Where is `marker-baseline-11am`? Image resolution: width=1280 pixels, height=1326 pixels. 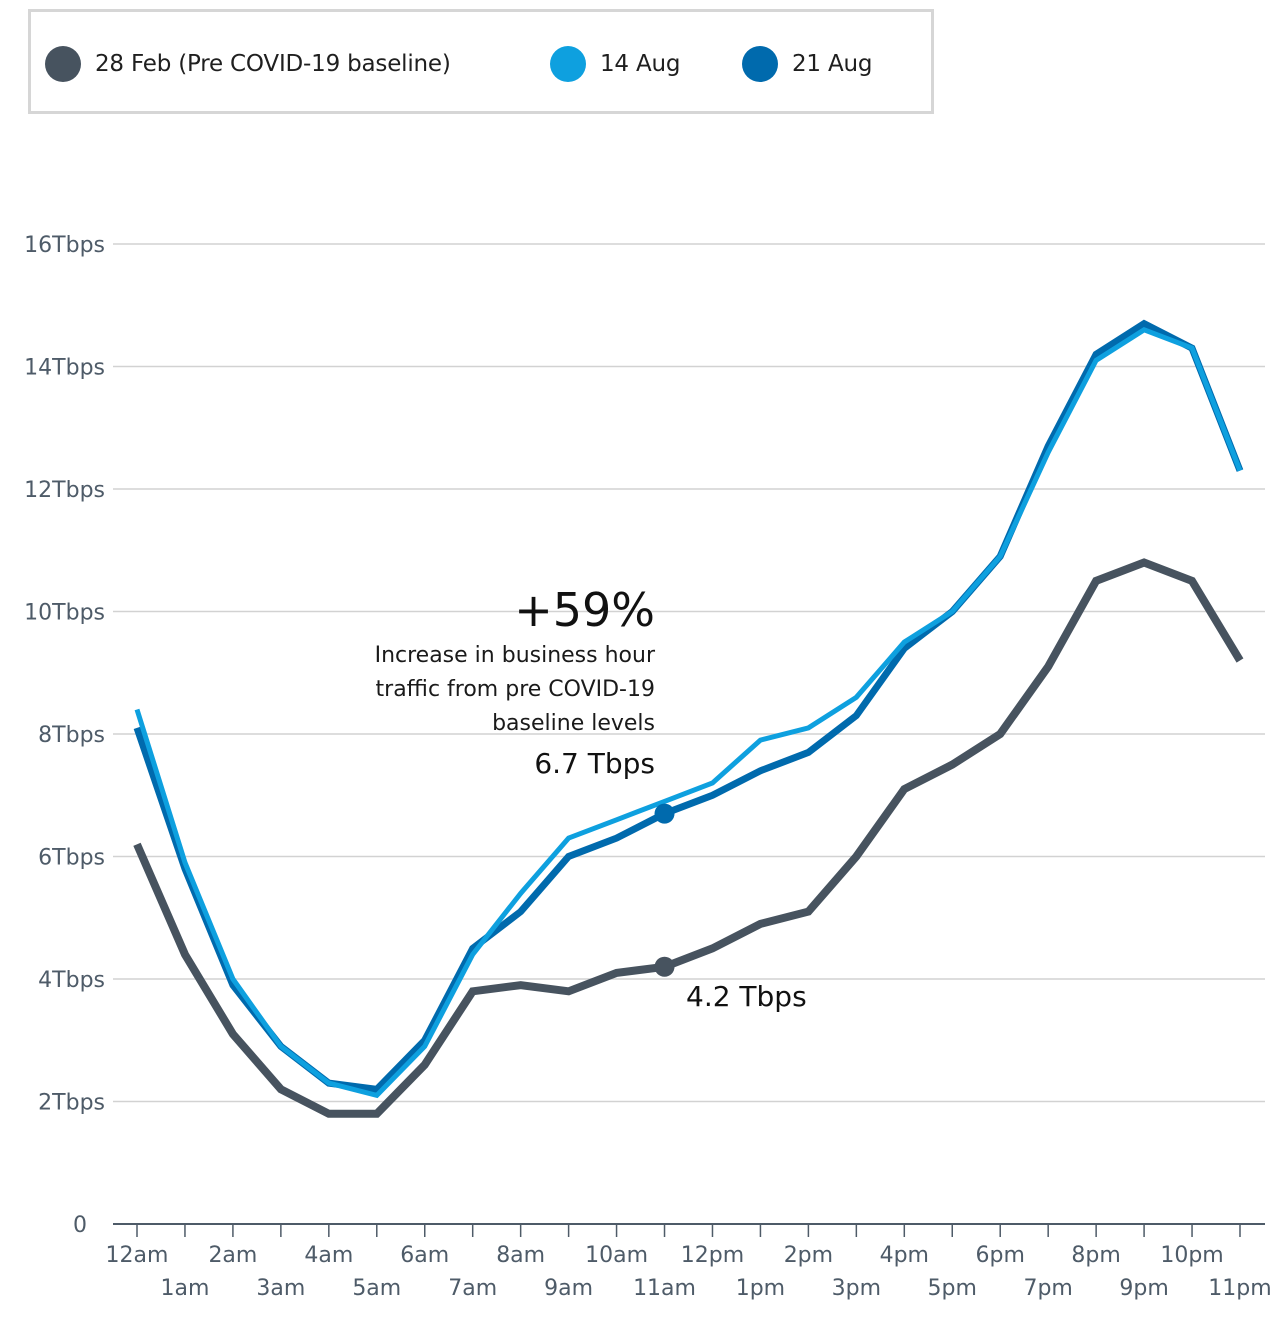 marker-baseline-11am is located at coordinates (664, 966).